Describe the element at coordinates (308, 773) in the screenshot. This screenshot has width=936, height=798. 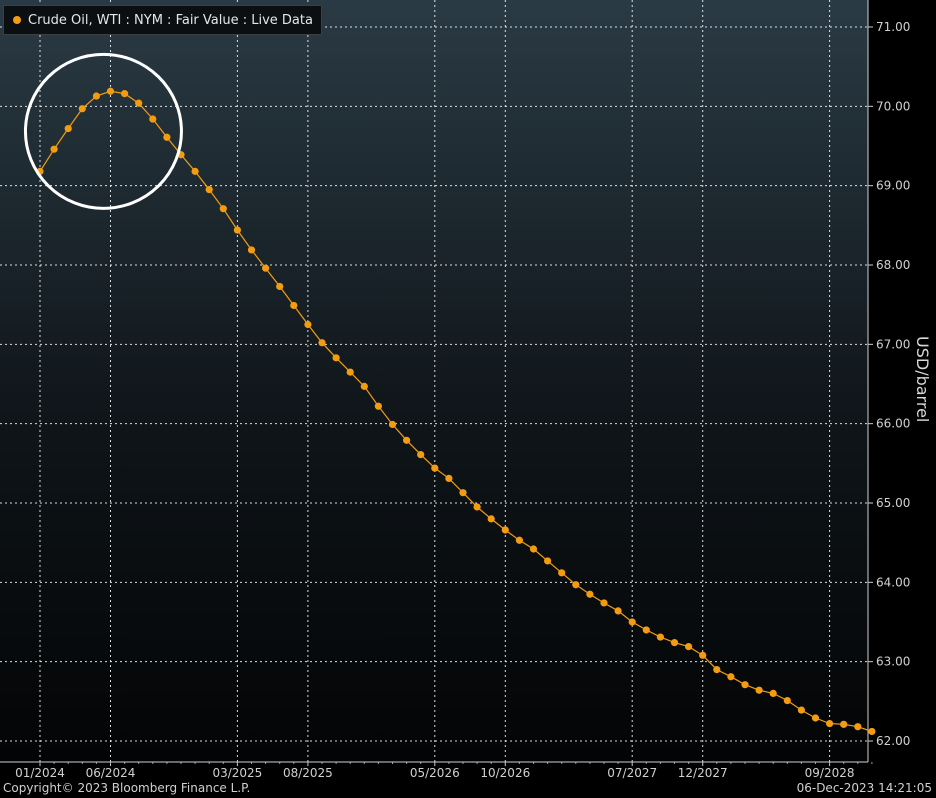
I see `x-tick-label: 08/2025` at that location.